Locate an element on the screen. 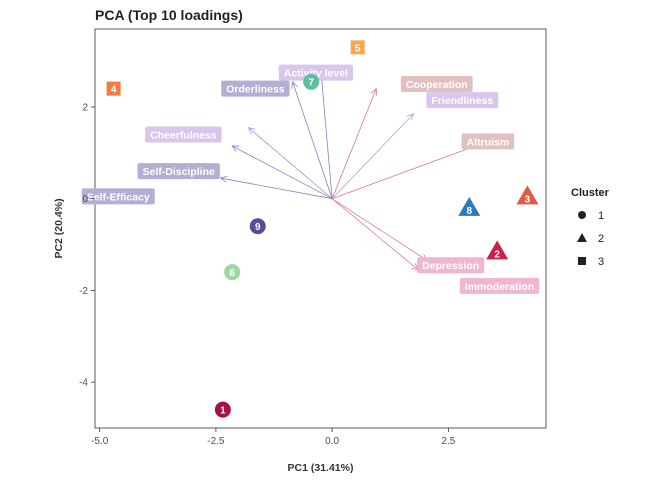 This screenshot has width=672, height=480. legend-title: Cluster is located at coordinates (590, 193).